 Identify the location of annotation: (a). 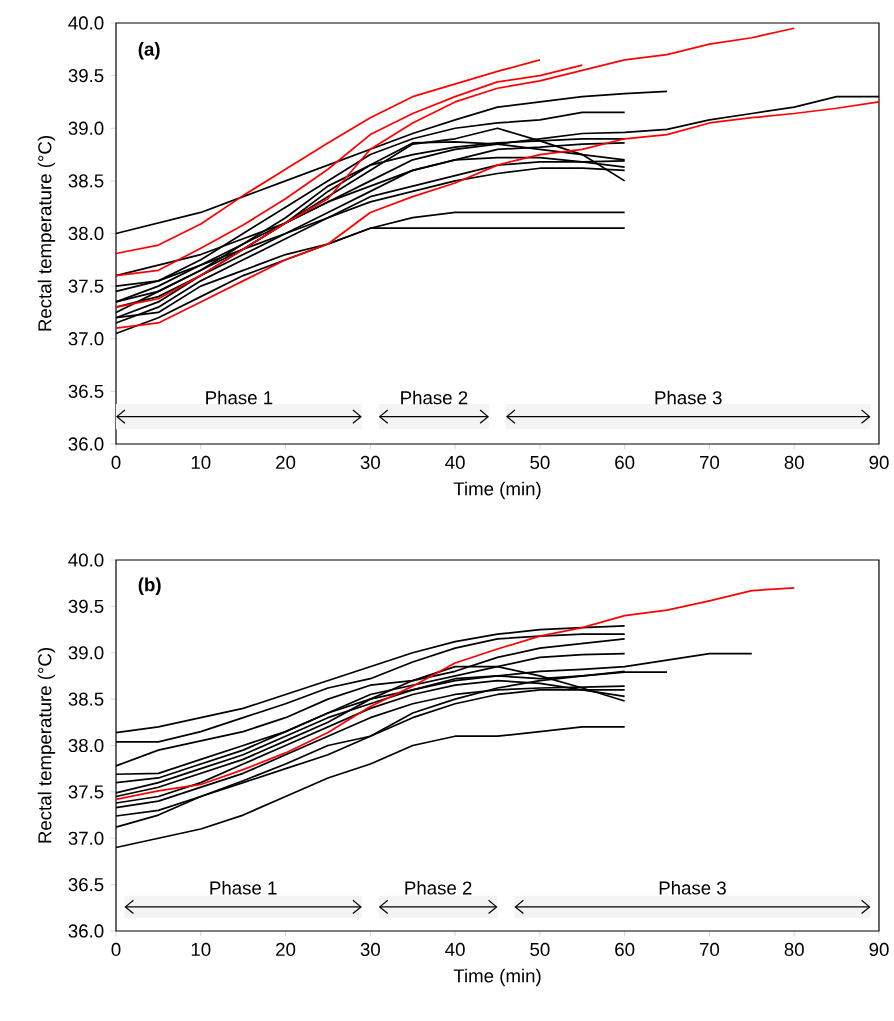
(149, 51).